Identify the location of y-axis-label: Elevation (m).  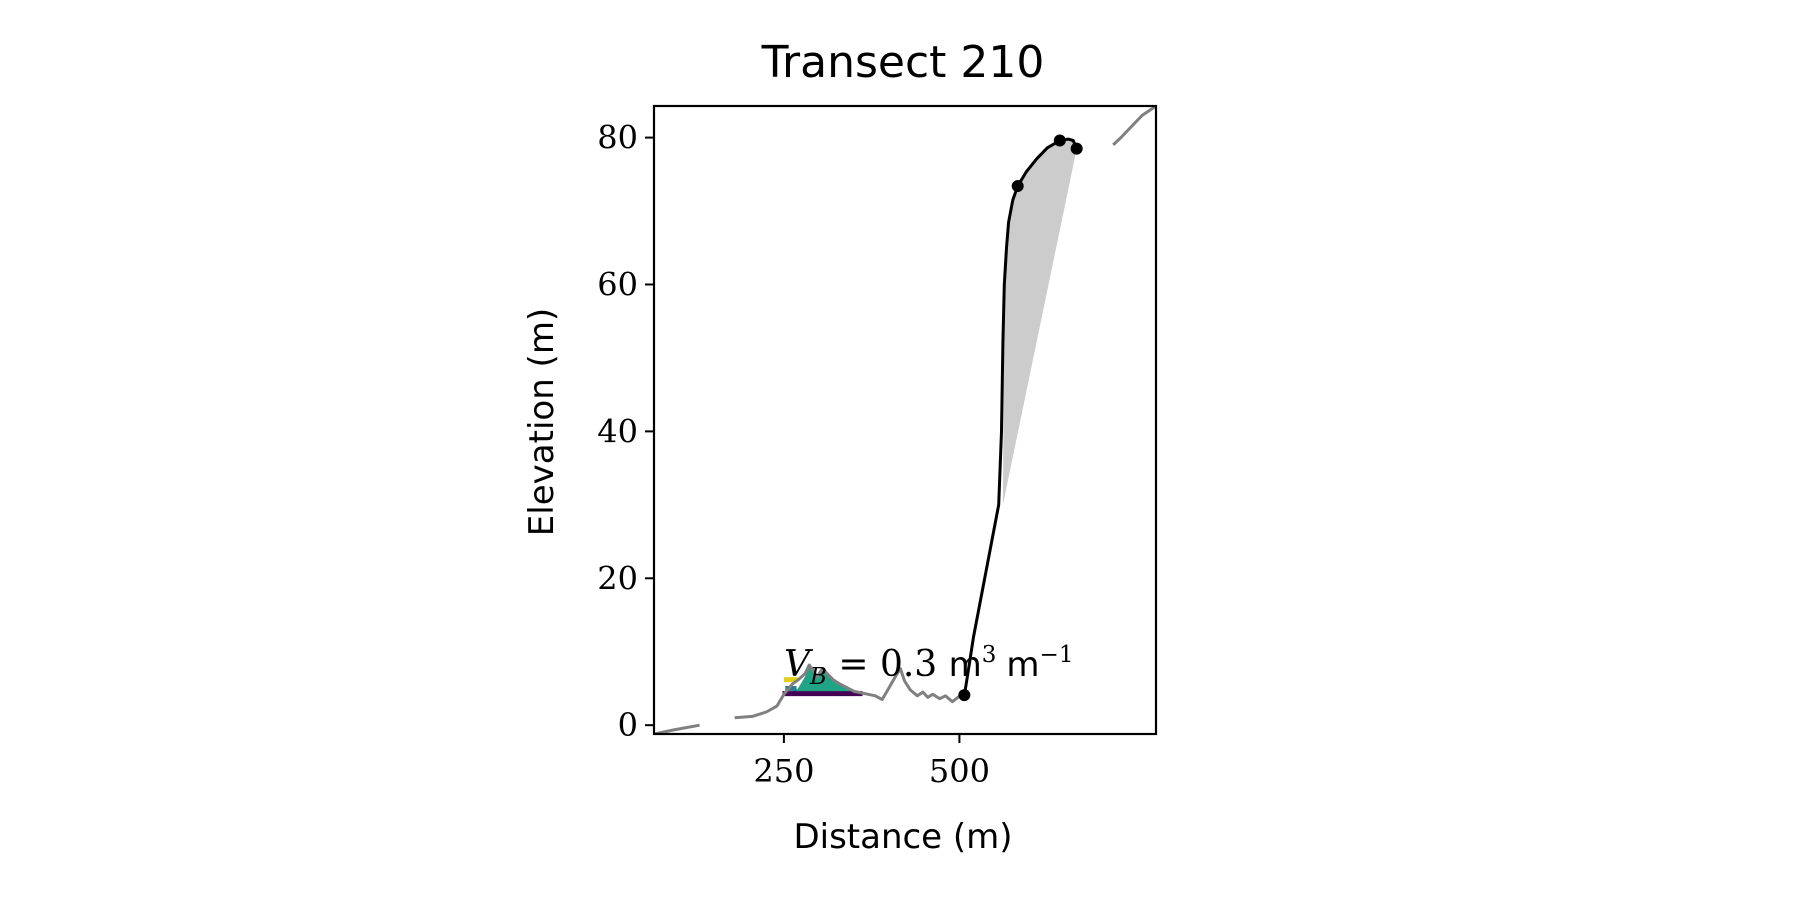
(542, 422).